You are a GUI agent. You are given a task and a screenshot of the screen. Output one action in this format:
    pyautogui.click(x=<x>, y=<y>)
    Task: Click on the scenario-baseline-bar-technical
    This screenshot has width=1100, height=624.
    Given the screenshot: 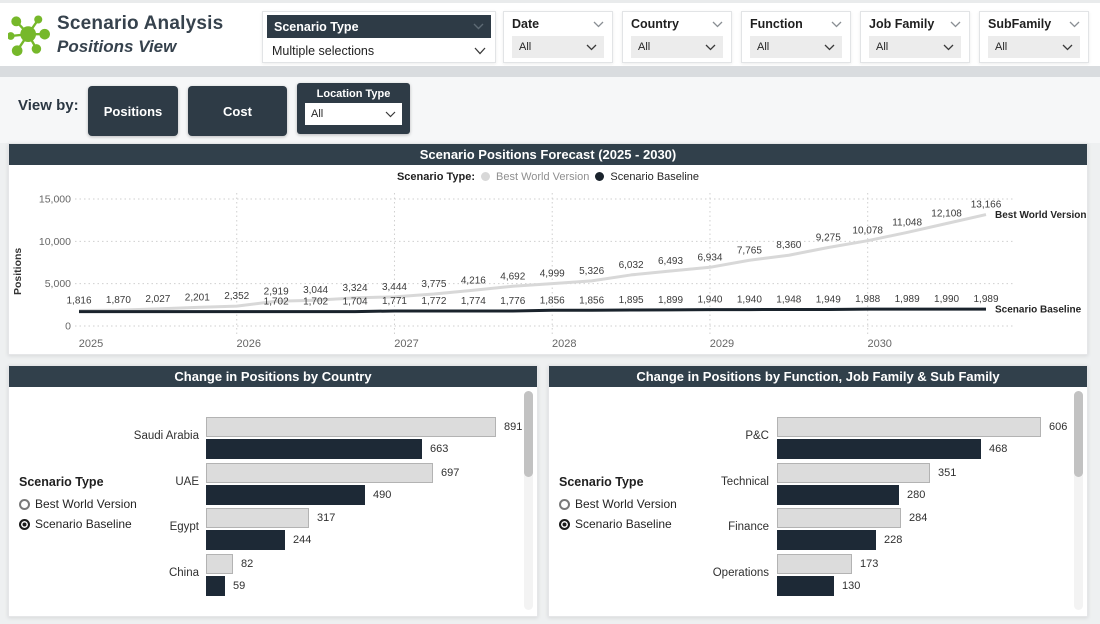 What is the action you would take?
    pyautogui.click(x=838, y=494)
    